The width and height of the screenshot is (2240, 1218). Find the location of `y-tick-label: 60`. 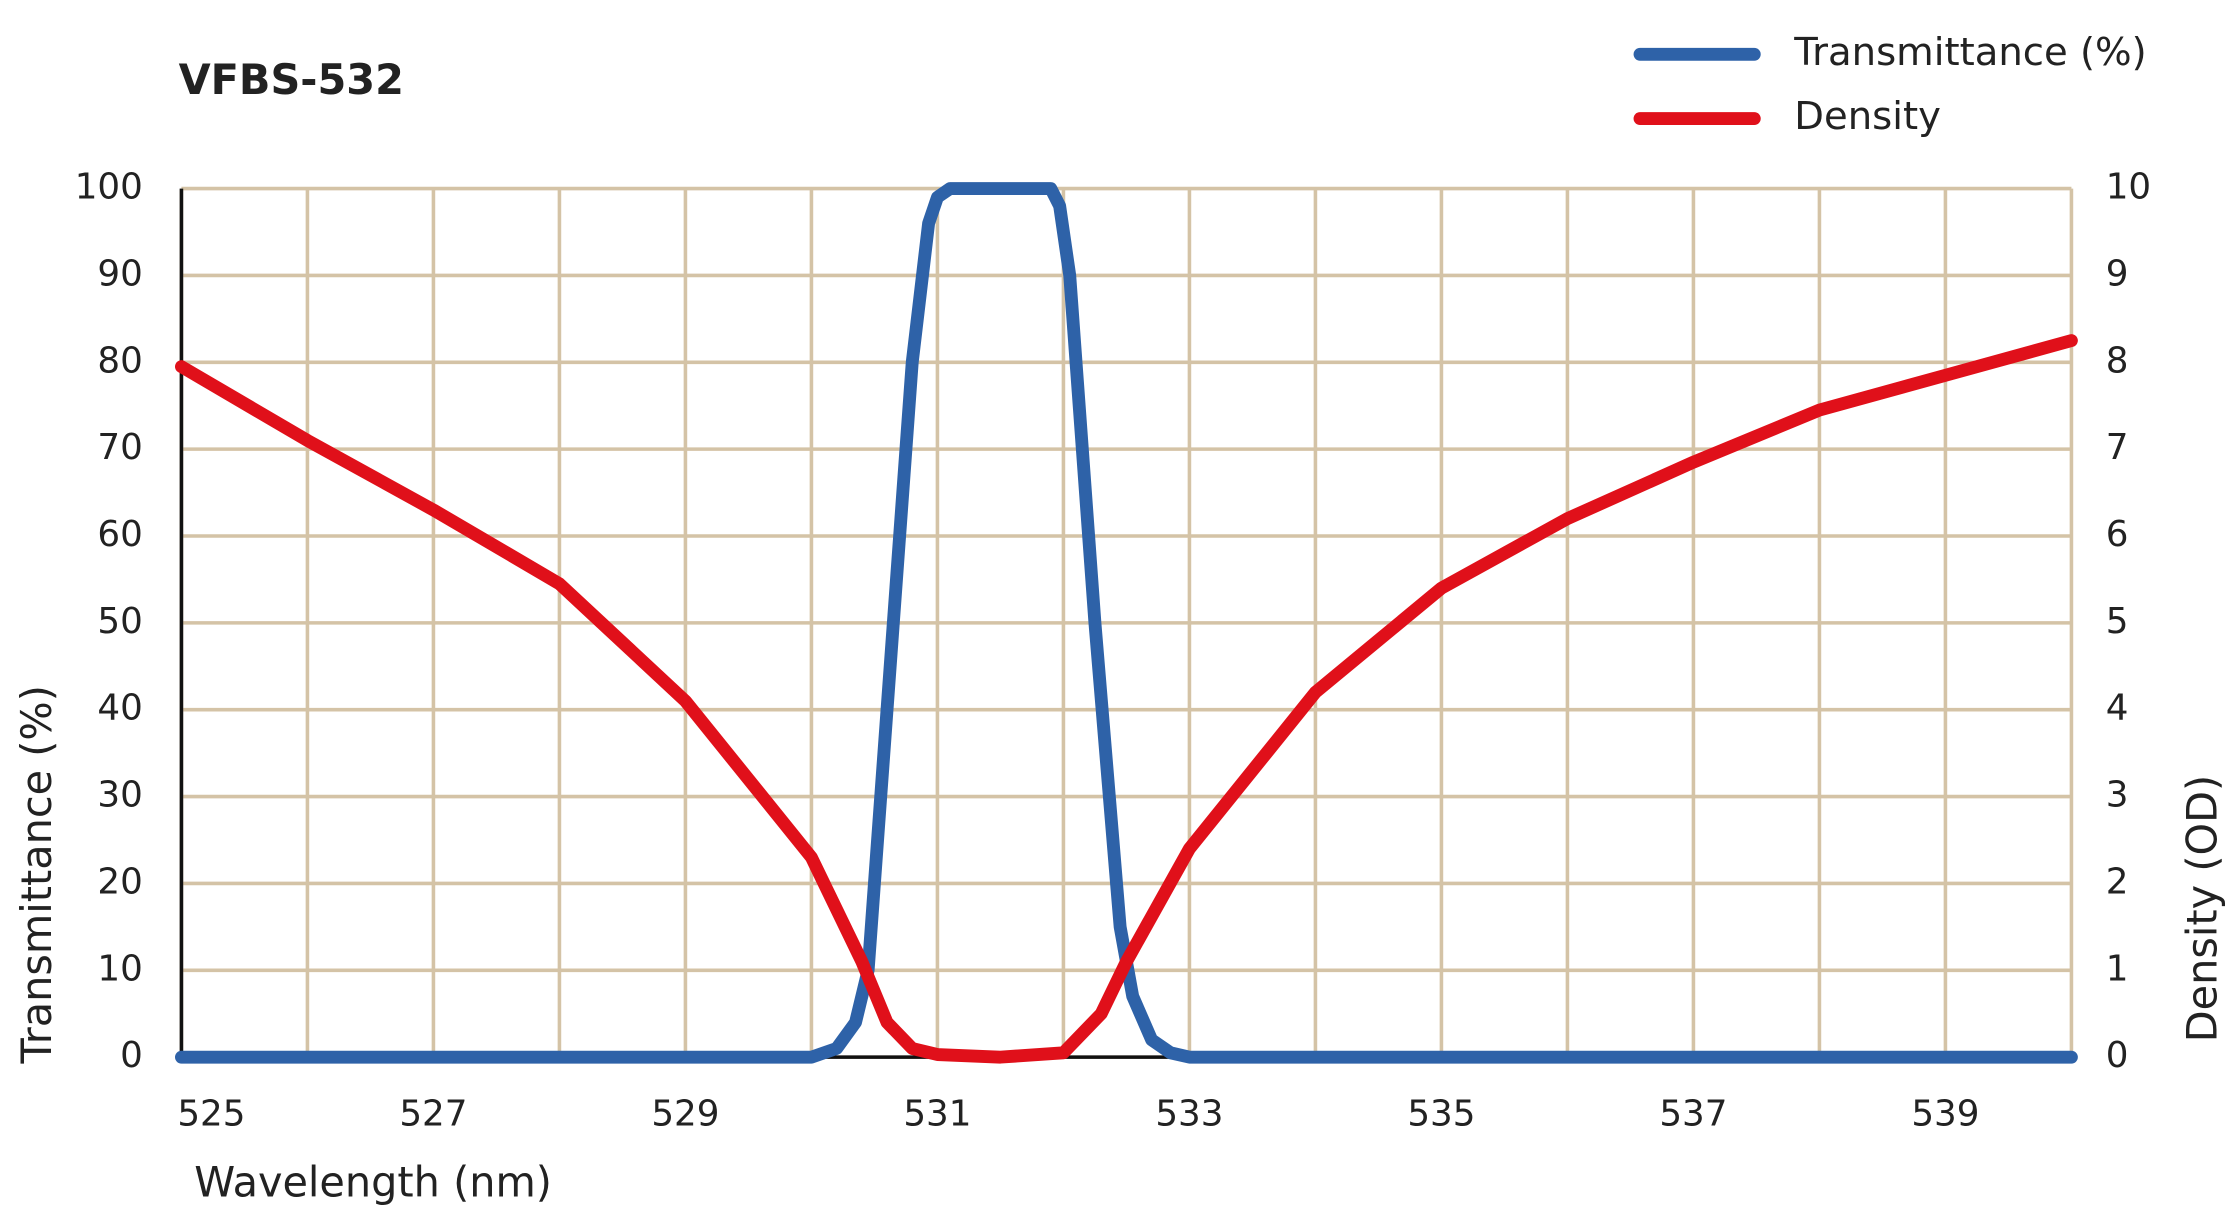

y-tick-label: 60 is located at coordinates (119, 534).